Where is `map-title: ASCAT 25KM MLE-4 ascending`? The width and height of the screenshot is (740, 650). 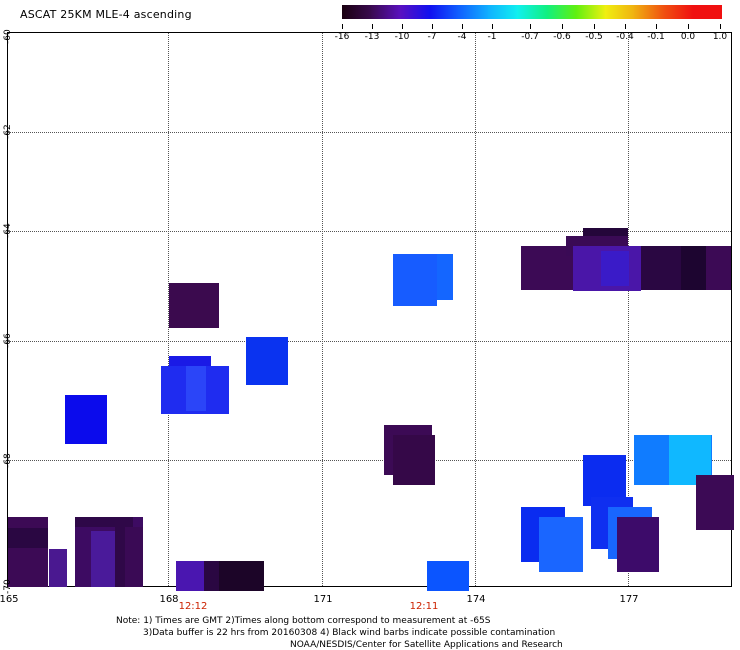
map-title: ASCAT 25KM MLE-4 ascending is located at coordinates (106, 14).